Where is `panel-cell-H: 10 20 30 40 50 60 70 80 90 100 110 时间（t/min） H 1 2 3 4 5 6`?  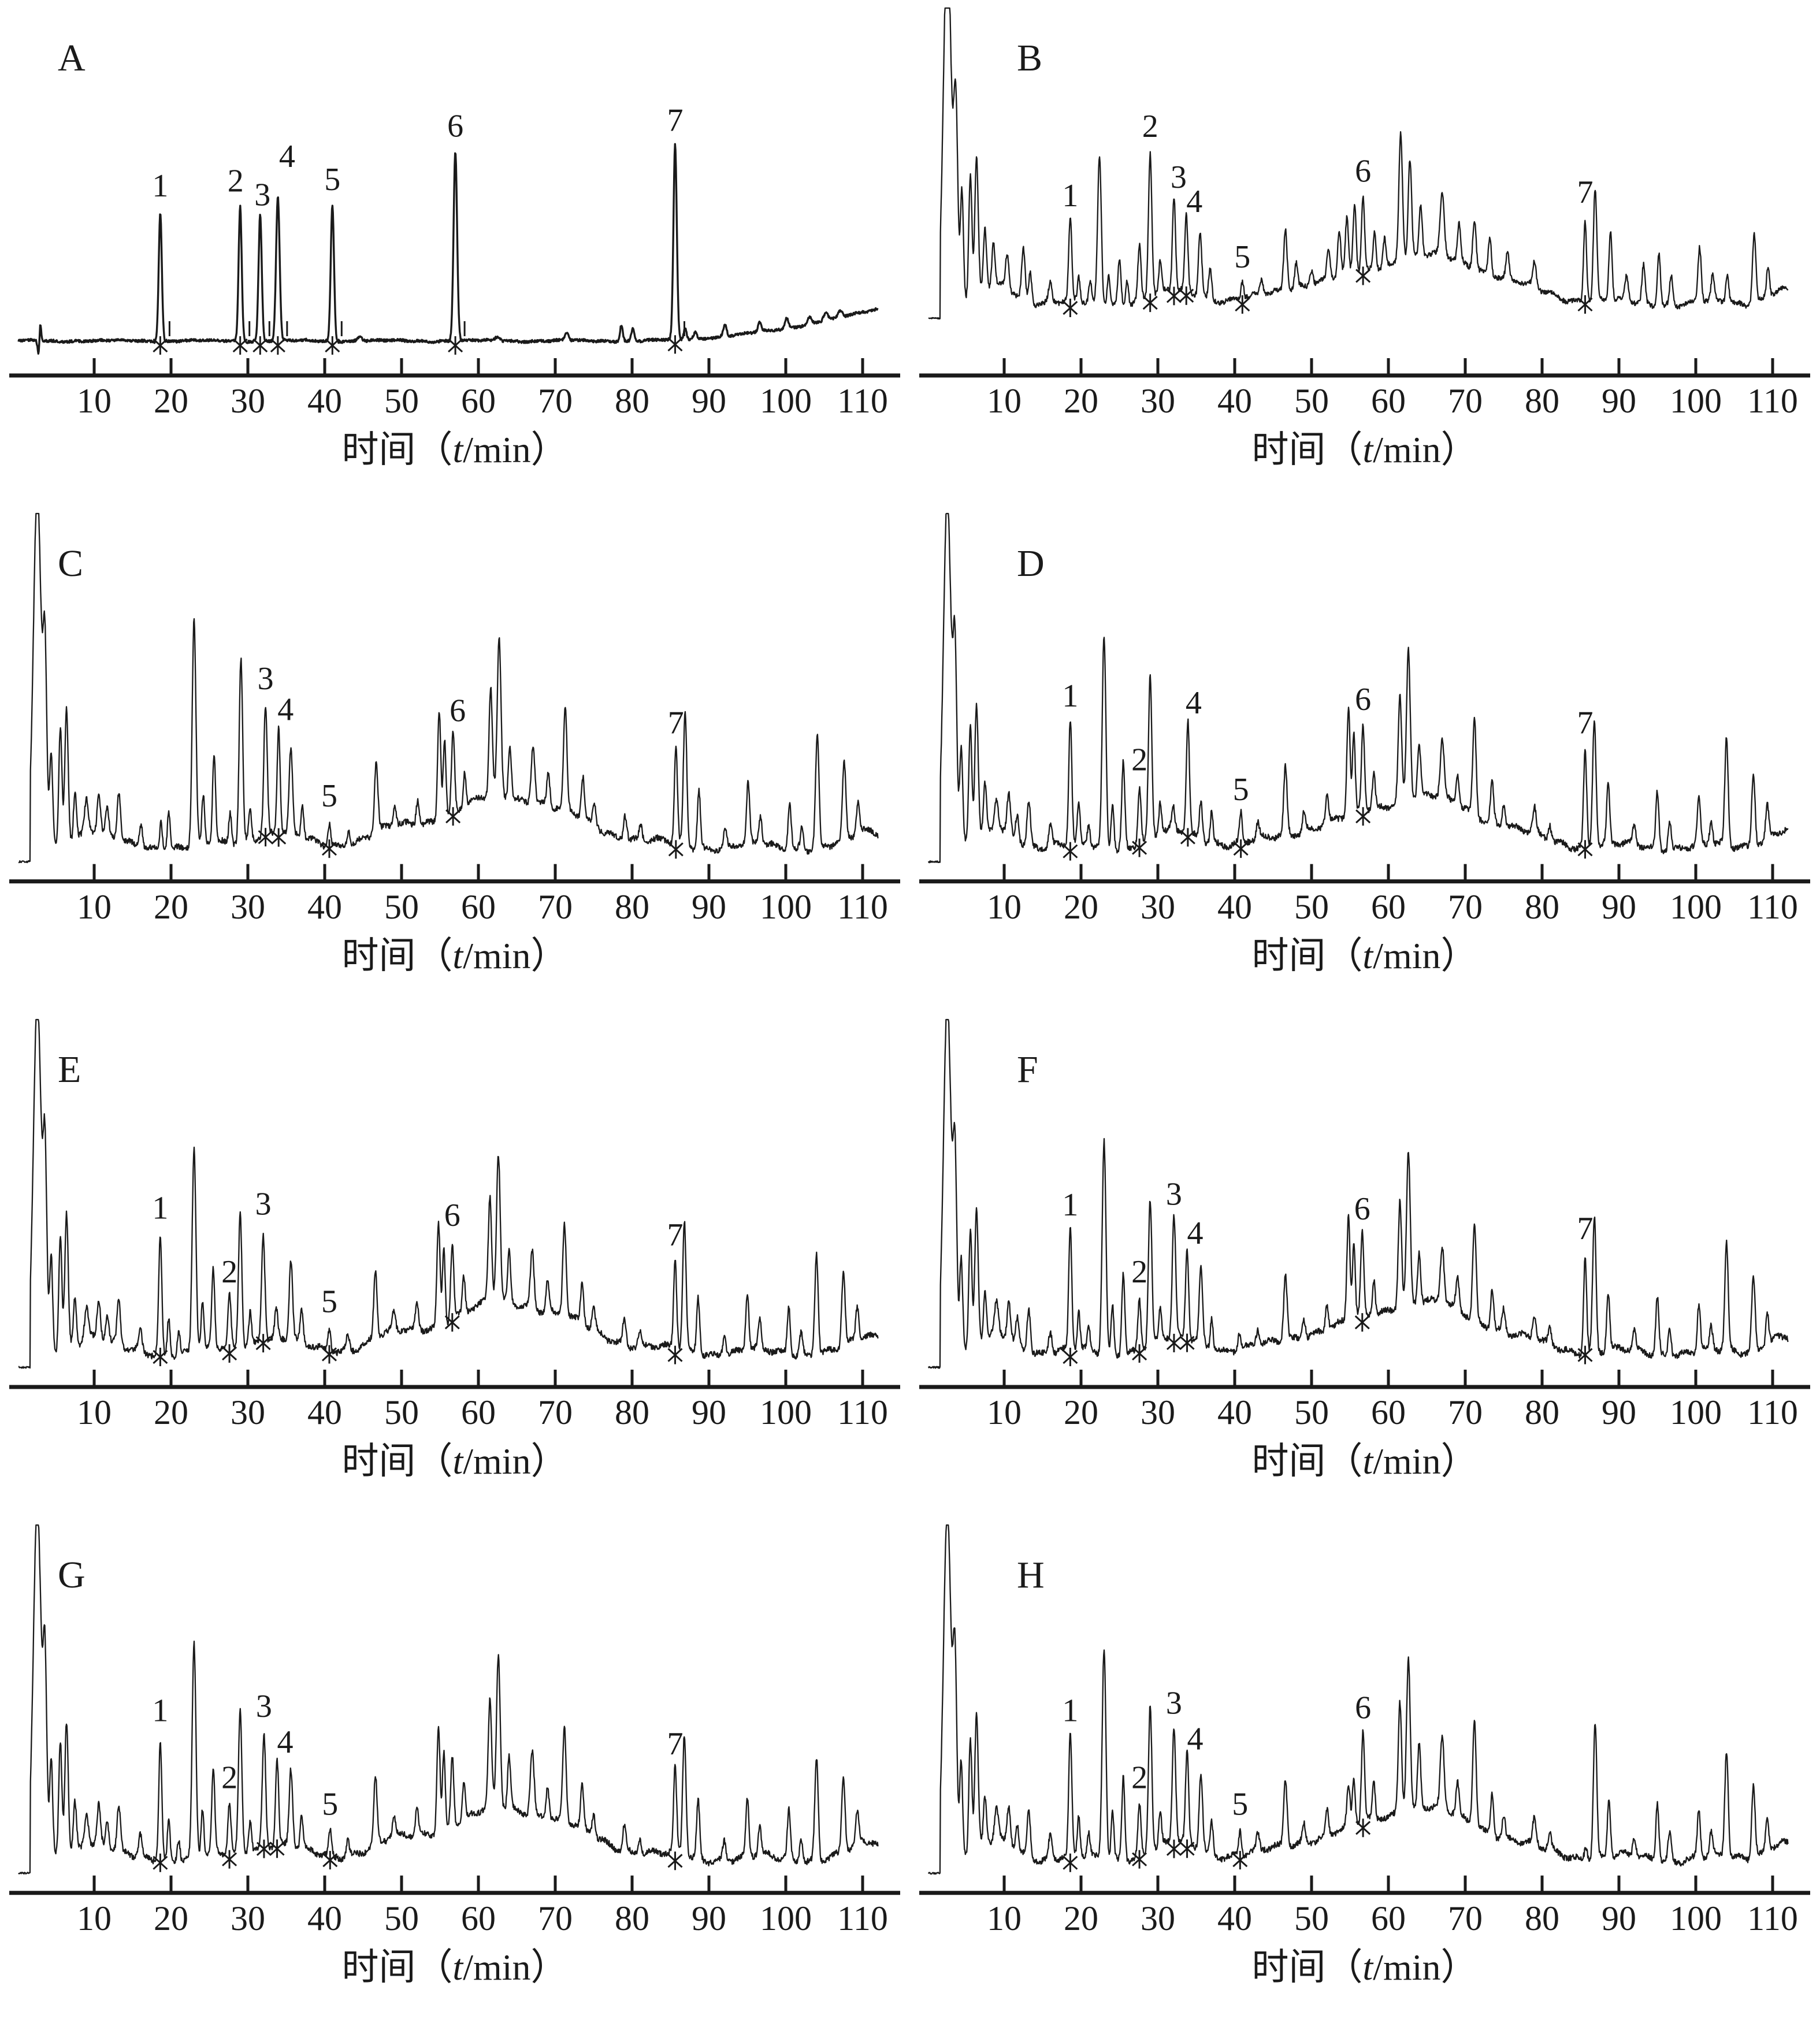
panel-cell-H: 10 20 30 40 50 60 70 80 90 100 110 时间（t/min） H 1 2 3 4 5 6 is located at coordinates (1365, 1770).